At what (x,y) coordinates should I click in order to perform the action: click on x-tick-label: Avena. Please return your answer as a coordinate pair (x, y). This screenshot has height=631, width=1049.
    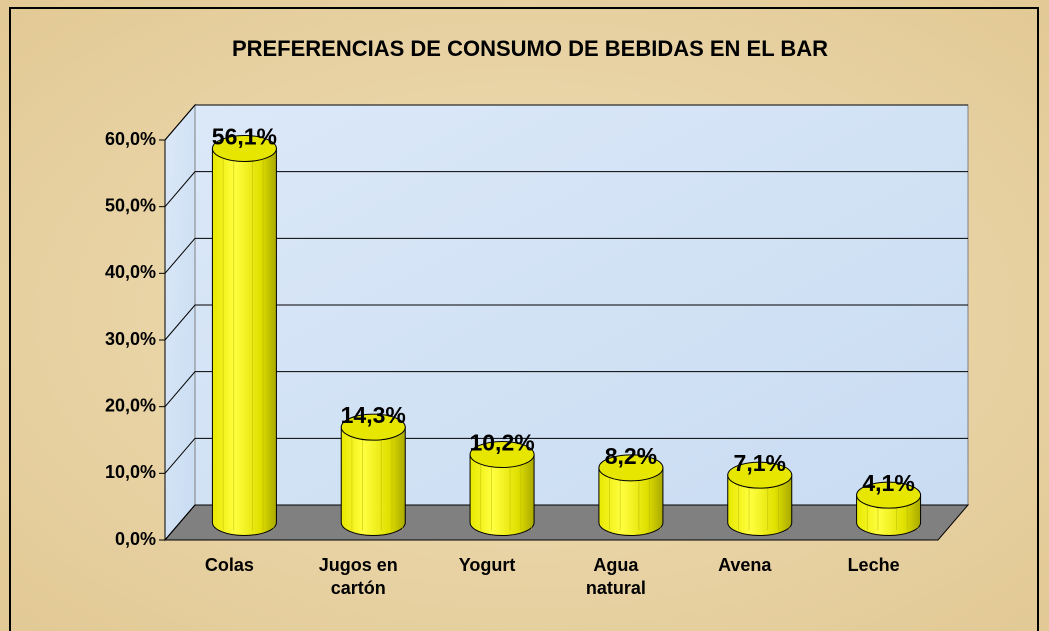
    Looking at the image, I should click on (745, 565).